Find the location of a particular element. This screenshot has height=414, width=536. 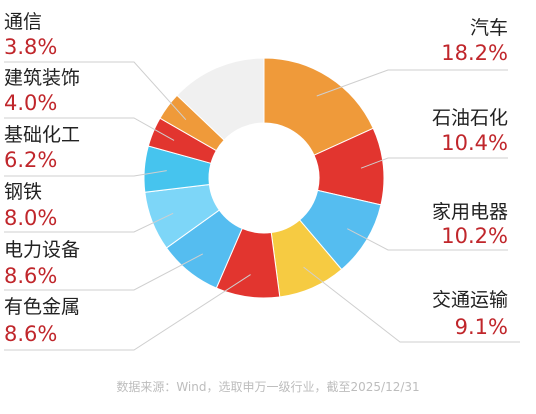

slice-value-label: 4.0% is located at coordinates (30, 103).